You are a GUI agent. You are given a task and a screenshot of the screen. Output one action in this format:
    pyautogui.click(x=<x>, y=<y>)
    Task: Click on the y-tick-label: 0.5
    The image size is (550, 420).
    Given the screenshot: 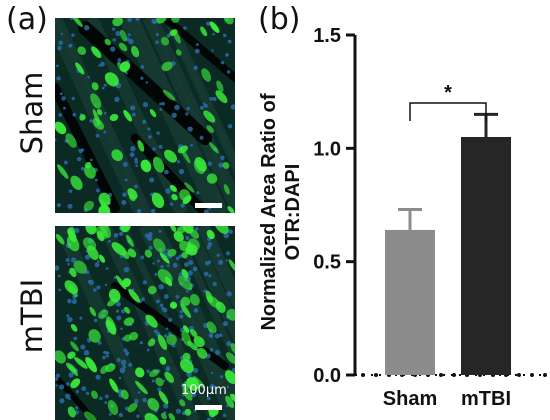 What is the action you would take?
    pyautogui.click(x=327, y=263)
    